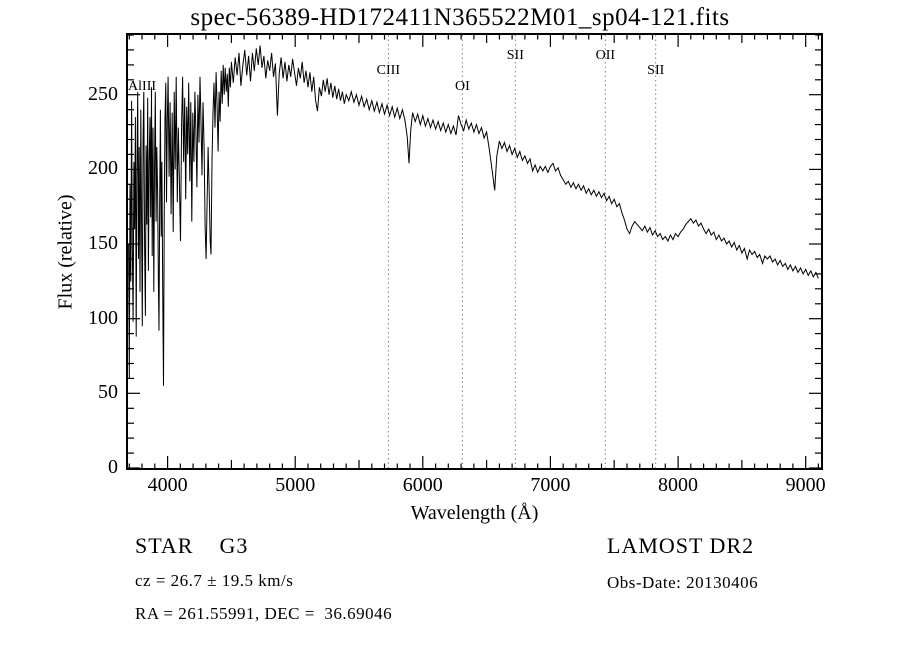 Image resolution: width=900 pixels, height=650 pixels. What do you see at coordinates (214, 580) in the screenshot?
I see `radial-velocity-text: cz = 26.7 ± 19.5 km/s` at bounding box center [214, 580].